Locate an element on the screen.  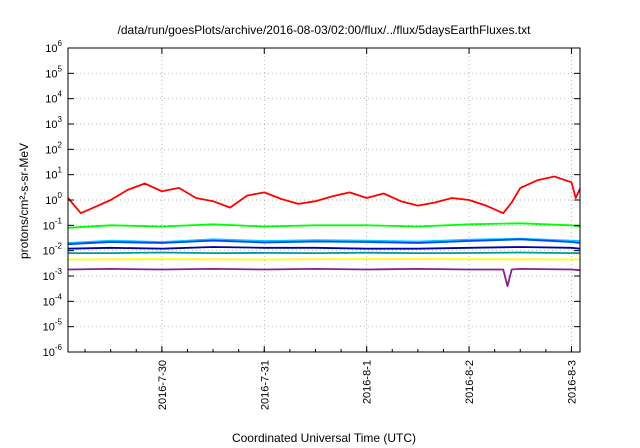
y-tick-label-exponent: 1 is located at coordinates (60, 170).